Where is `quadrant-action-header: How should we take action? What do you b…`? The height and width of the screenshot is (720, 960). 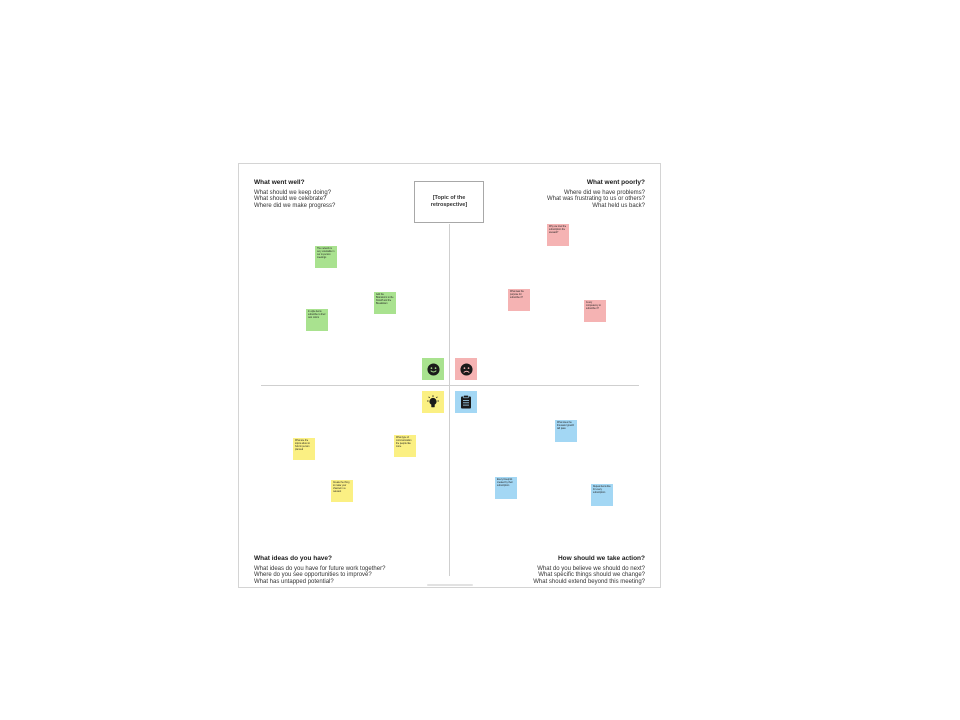 quadrant-action-header: How should we take action? What do you b… is located at coordinates (589, 570).